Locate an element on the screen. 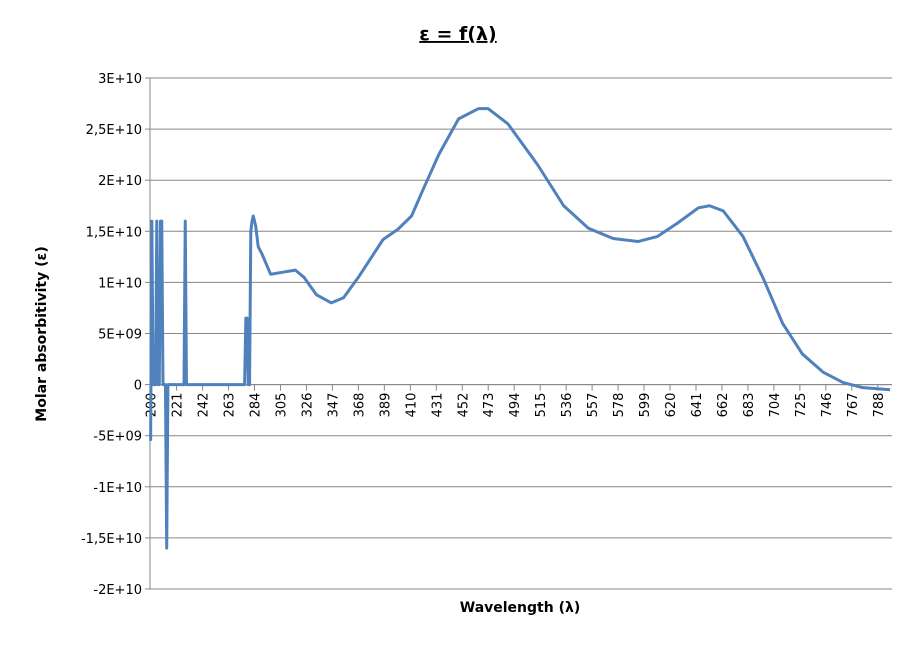 The height and width of the screenshot is (649, 916). x-tick-label: 473 is located at coordinates (489, 405).